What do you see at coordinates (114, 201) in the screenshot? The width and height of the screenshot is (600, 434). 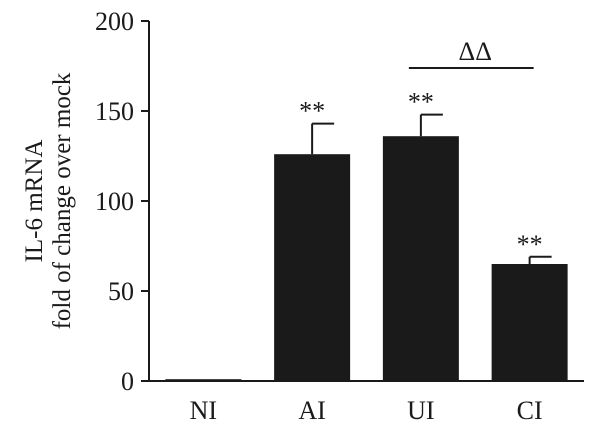 I see `y-tick-label-2: 100` at bounding box center [114, 201].